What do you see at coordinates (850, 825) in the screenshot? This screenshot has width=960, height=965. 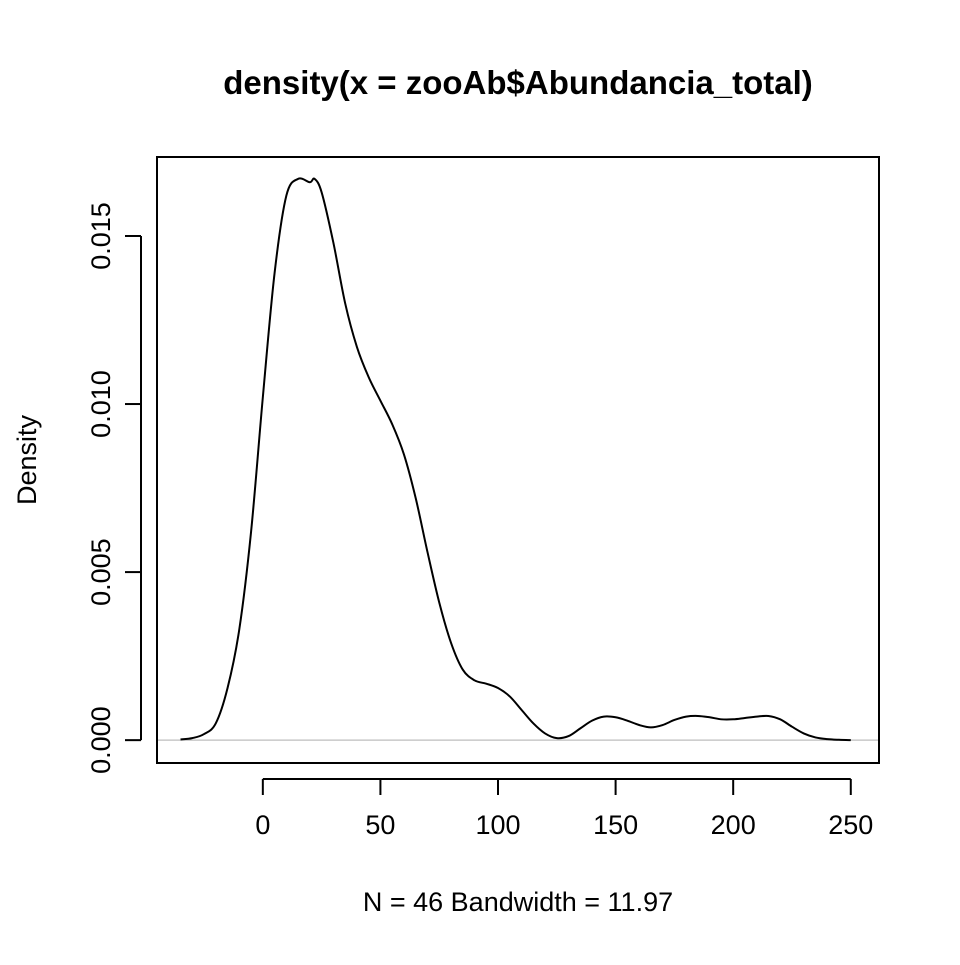 I see `x-tick-label: 250` at bounding box center [850, 825].